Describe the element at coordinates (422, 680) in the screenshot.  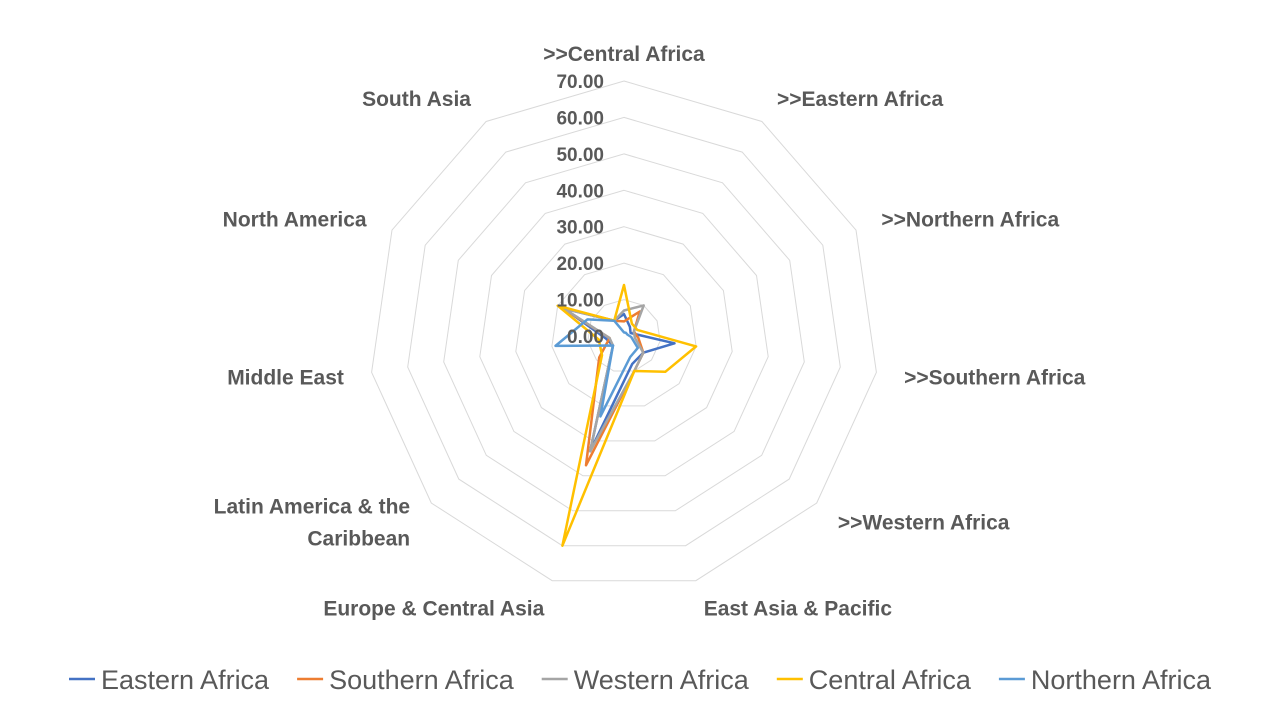
I see `legend-label: Southern Africa` at that location.